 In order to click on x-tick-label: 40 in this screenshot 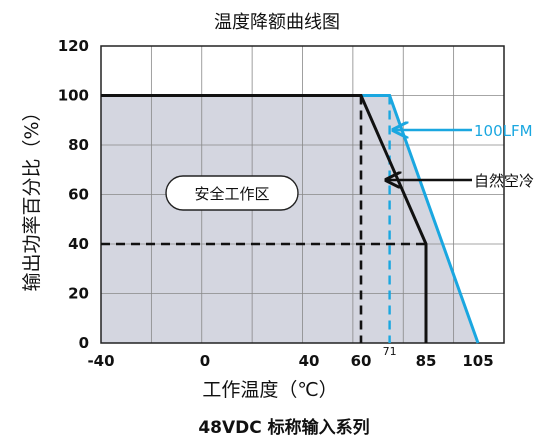, I will do `click(309, 361)`.